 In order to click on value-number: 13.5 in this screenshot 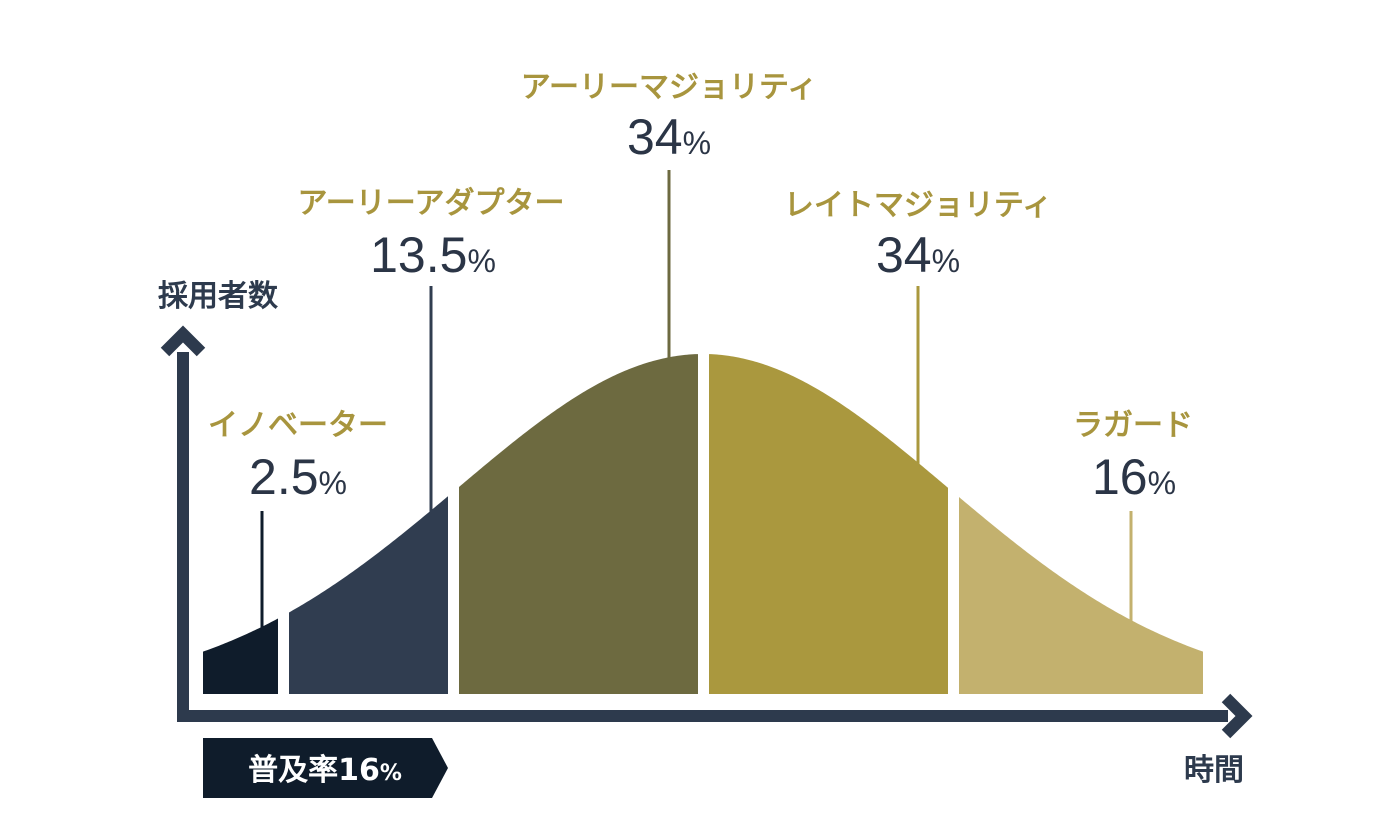, I will do `click(418, 255)`.